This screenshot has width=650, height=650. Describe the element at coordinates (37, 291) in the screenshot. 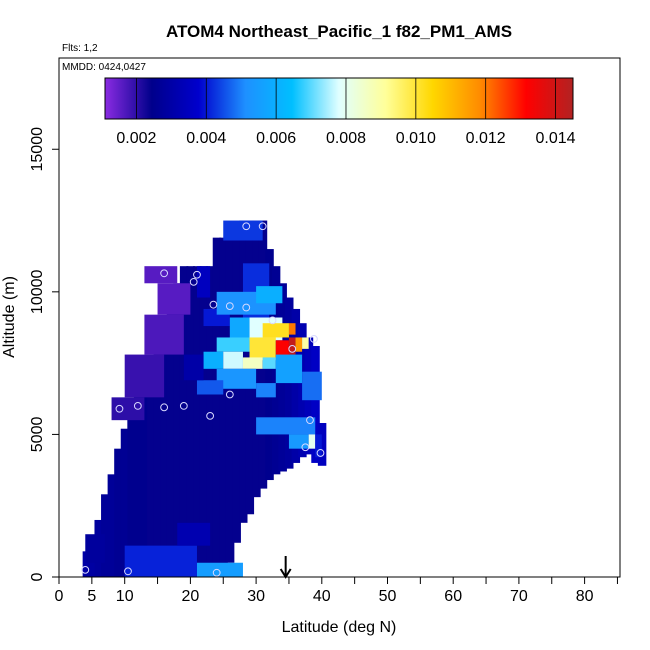

I see `y-tick-label: 10000` at that location.